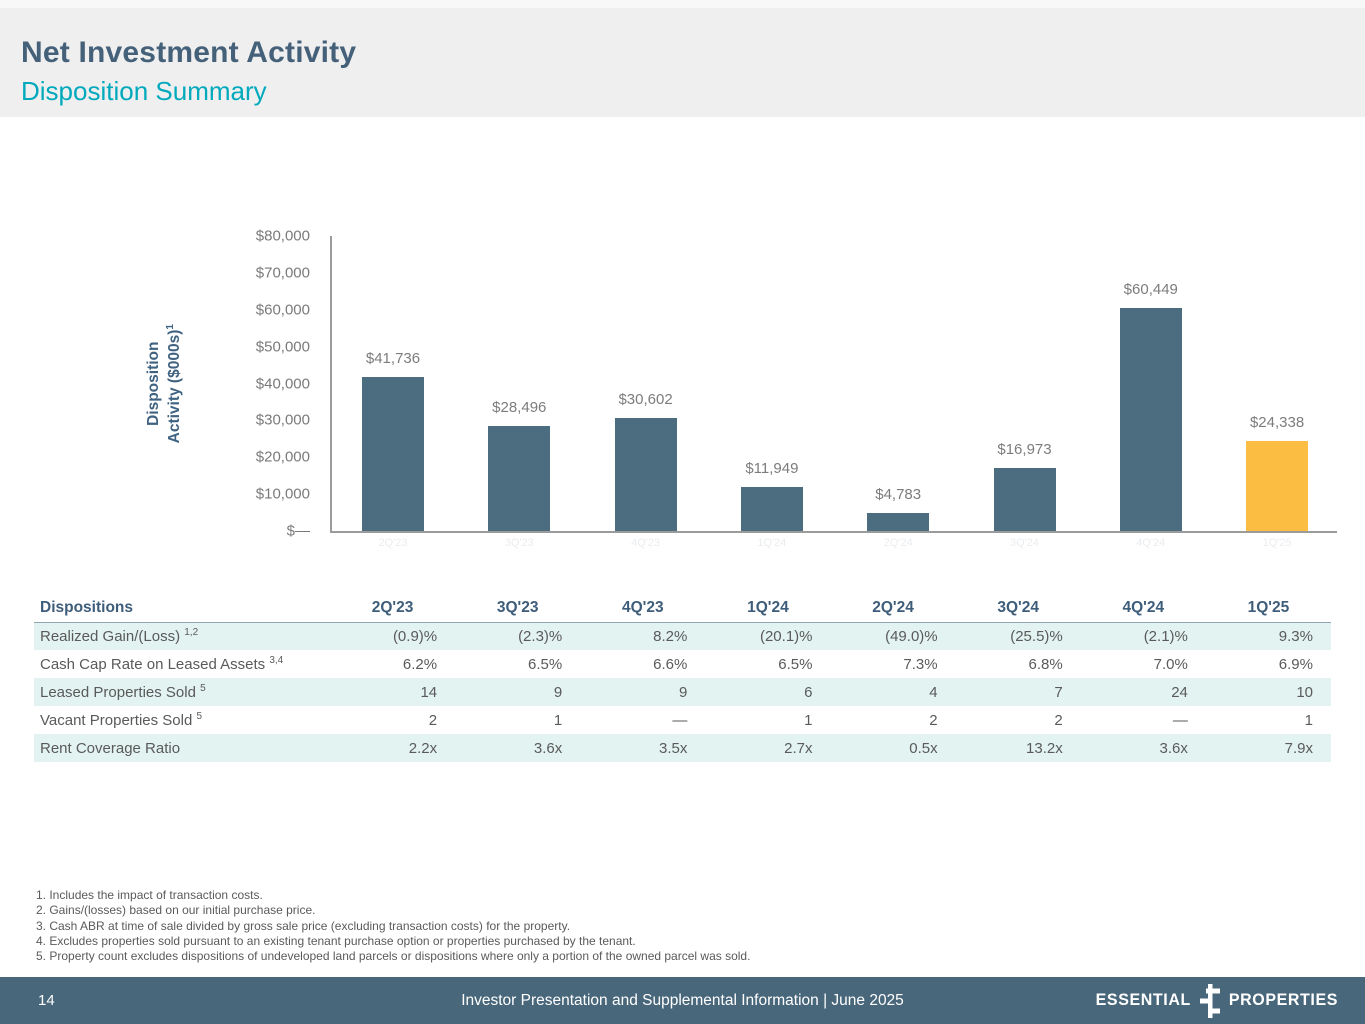 The width and height of the screenshot is (1365, 1024). Describe the element at coordinates (1151, 543) in the screenshot. I see `x-axis-label: 4Q'24` at that location.